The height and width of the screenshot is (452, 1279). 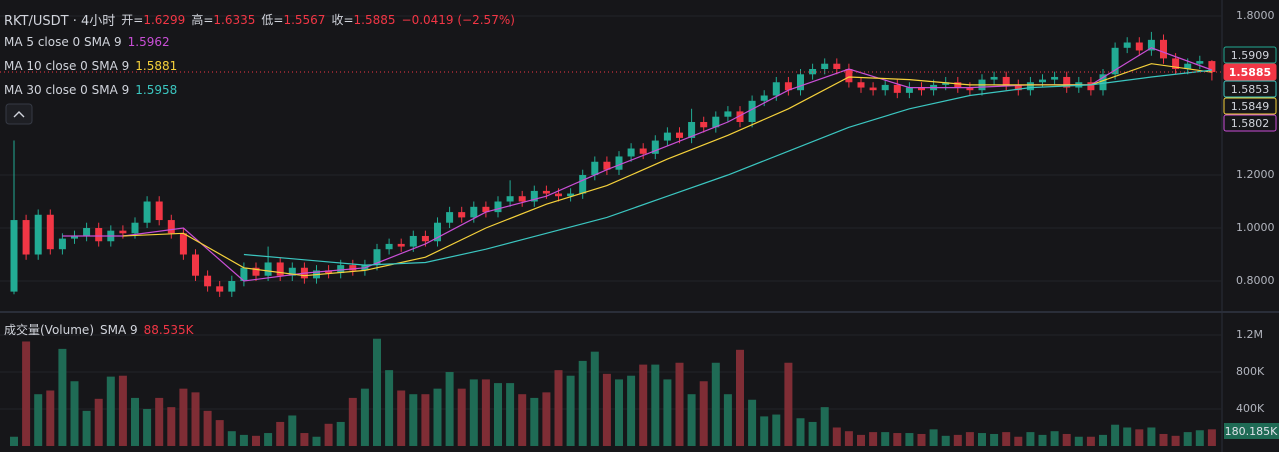 I want to click on ohlc-item: 收=1.5885, so click(x=363, y=19).